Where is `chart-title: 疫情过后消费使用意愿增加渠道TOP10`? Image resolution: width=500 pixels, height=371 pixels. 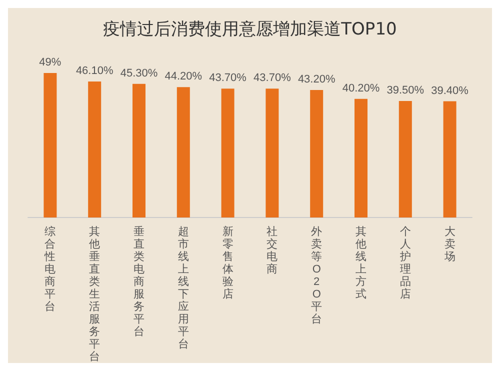
chart-title: 疫情过后消费使用意愿增加渠道TOP10 is located at coordinates (250, 30).